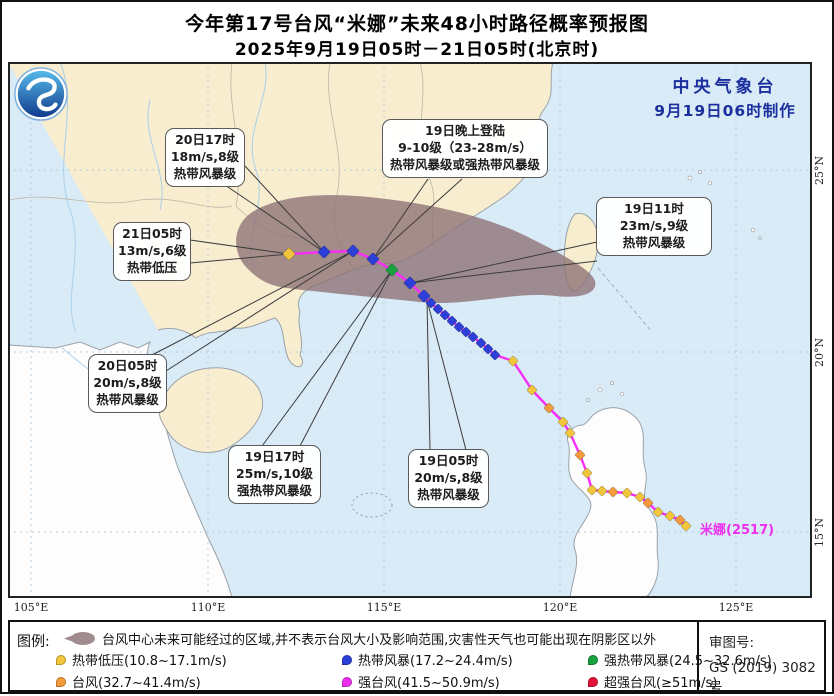 The height and width of the screenshot is (696, 834). I want to click on forecast-callout: 19日11时 23m/s,9级 热带风暴级, so click(654, 226).